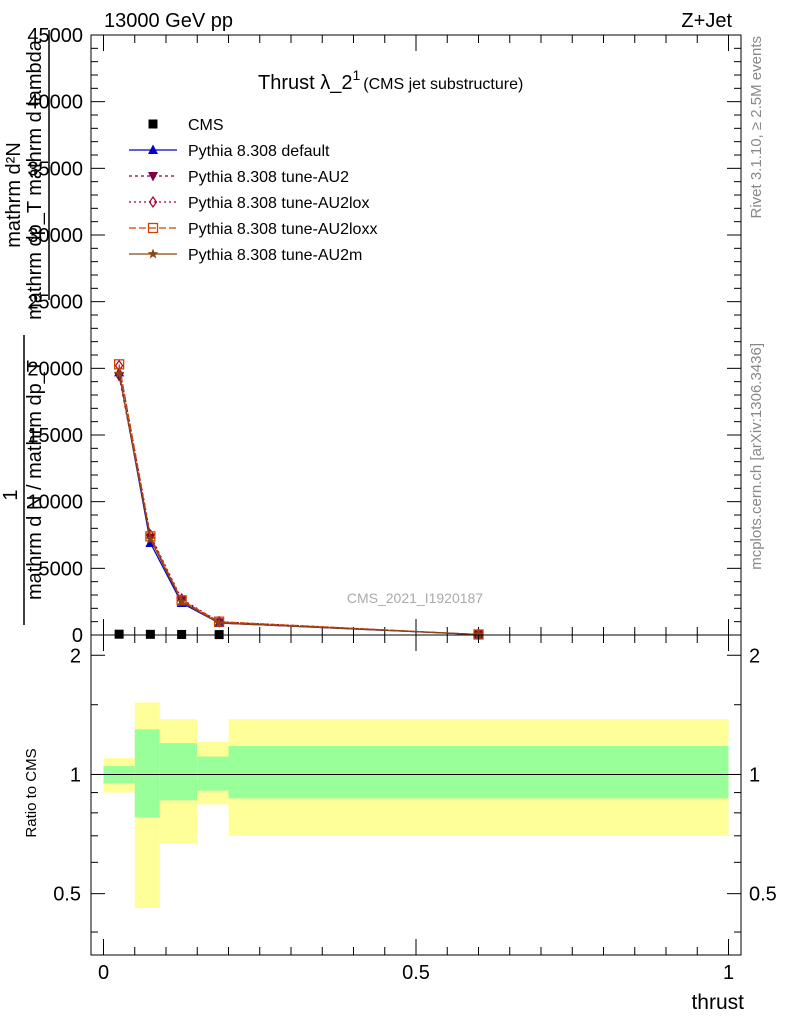 The width and height of the screenshot is (786, 1024). Describe the element at coordinates (356, 75) in the screenshot. I see `title-superscript: 1` at that location.